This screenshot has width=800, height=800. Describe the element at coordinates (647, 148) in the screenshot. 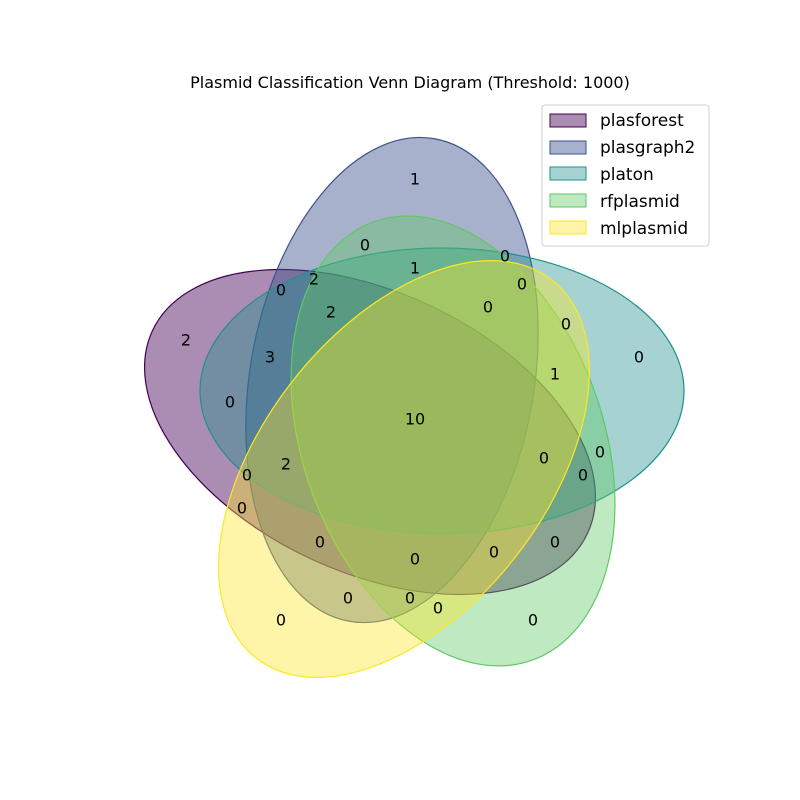

I see `legend-label-plasgraph2: plasgraph2` at that location.